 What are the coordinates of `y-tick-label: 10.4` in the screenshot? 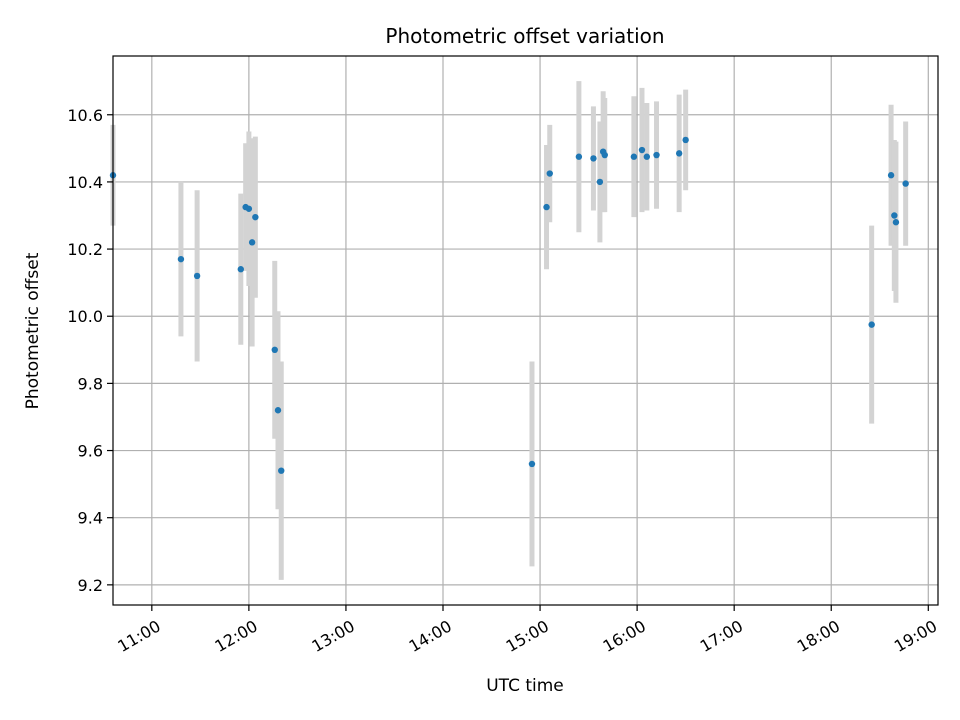 It's located at (85, 182).